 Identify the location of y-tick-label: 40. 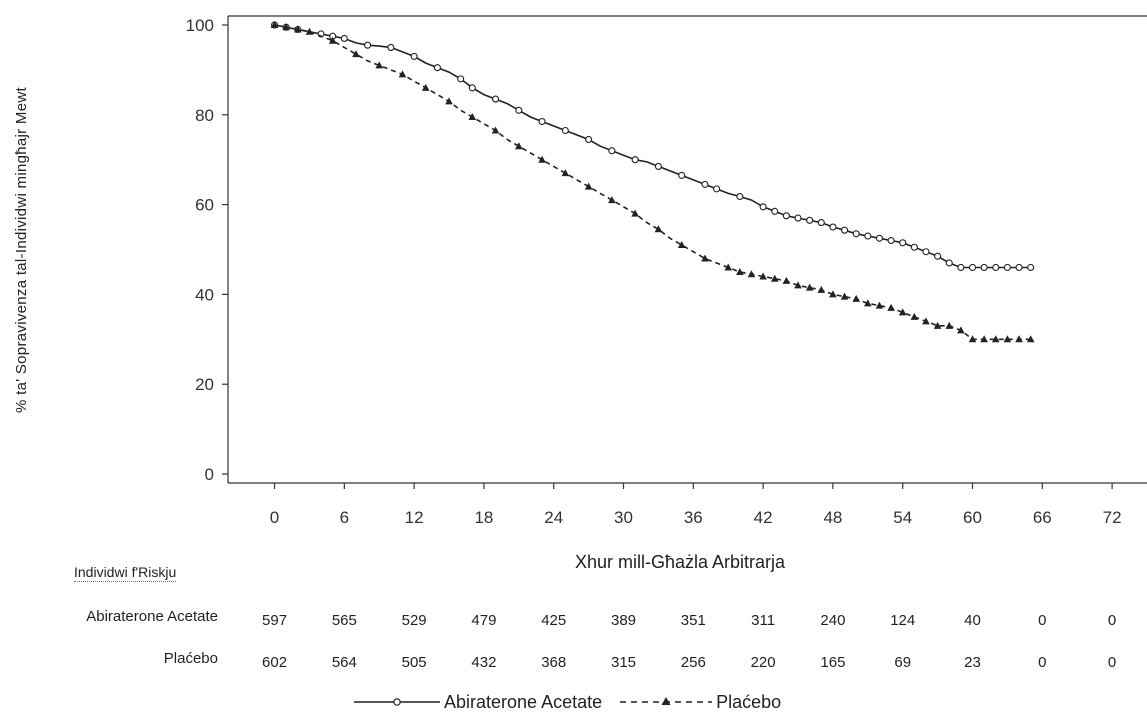
(204, 294).